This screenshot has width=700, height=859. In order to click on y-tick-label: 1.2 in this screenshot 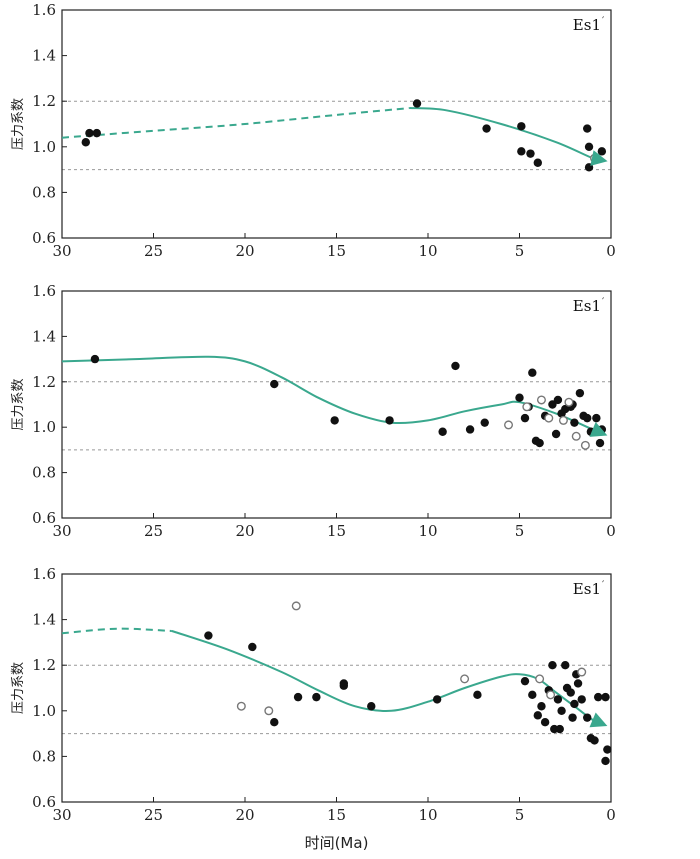, I will do `click(44, 382)`.